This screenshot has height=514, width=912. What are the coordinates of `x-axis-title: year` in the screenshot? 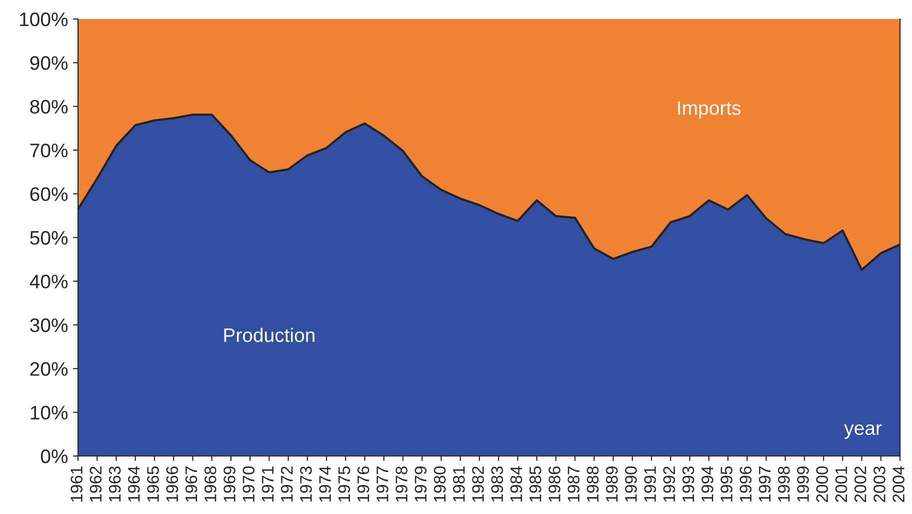 It's located at (863, 431).